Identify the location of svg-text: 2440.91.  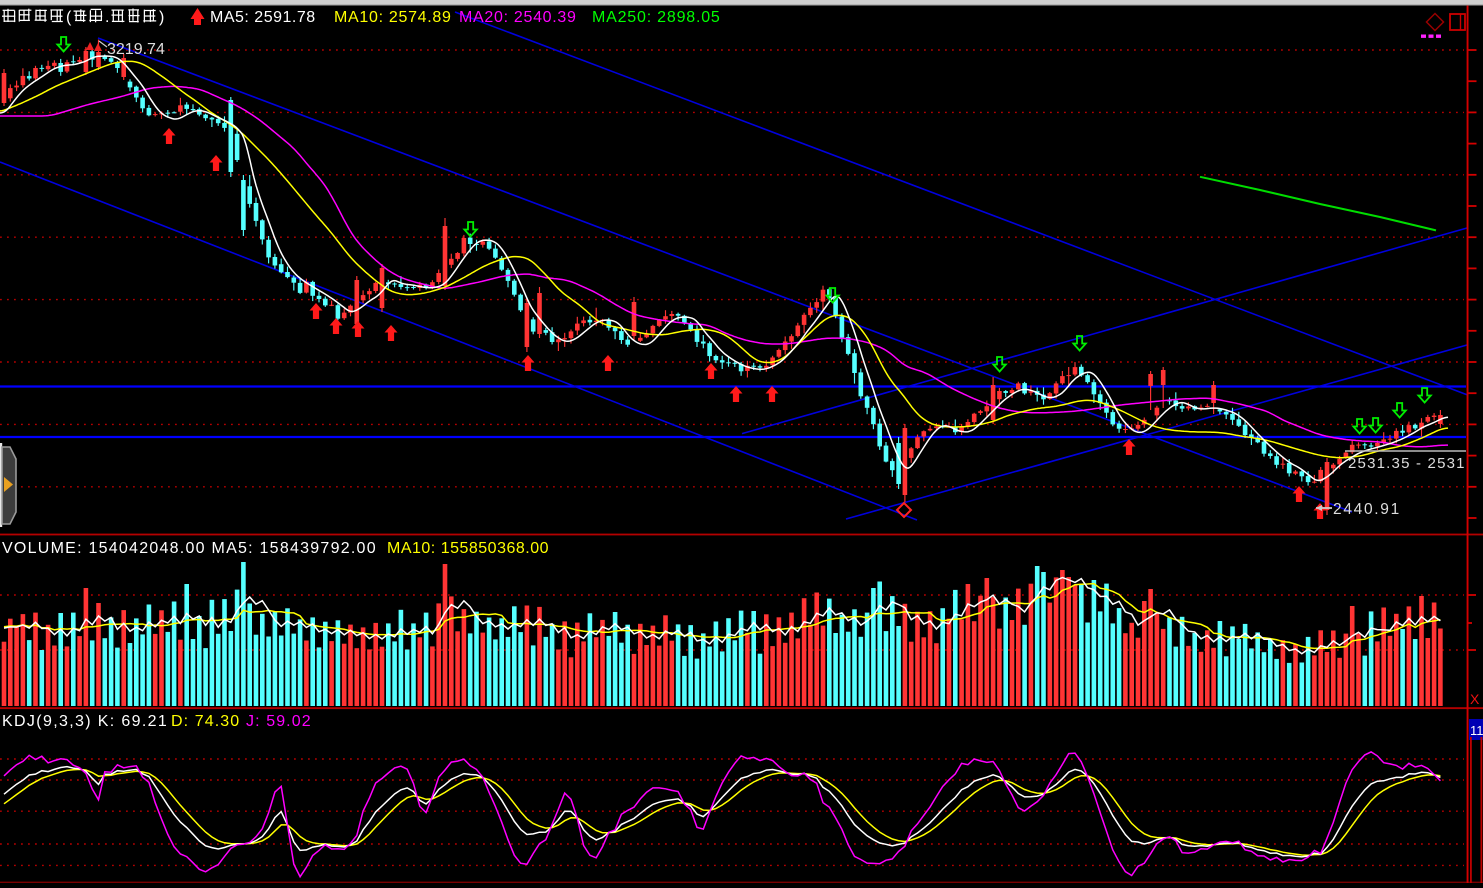
(1367, 509).